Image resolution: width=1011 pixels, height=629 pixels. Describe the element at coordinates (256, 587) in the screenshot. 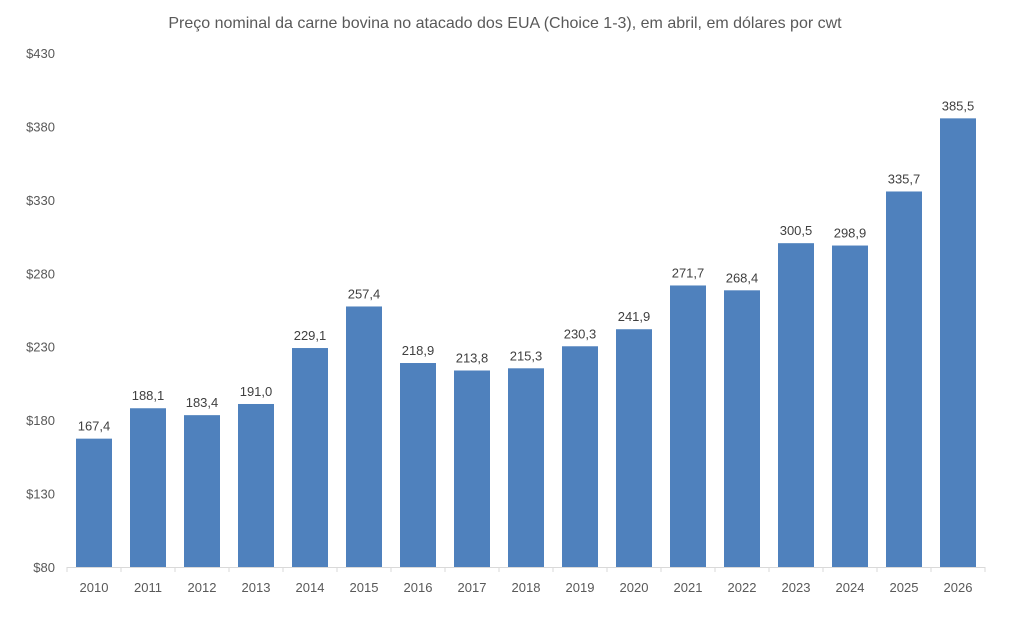

I see `x-tick-label: 2013` at that location.